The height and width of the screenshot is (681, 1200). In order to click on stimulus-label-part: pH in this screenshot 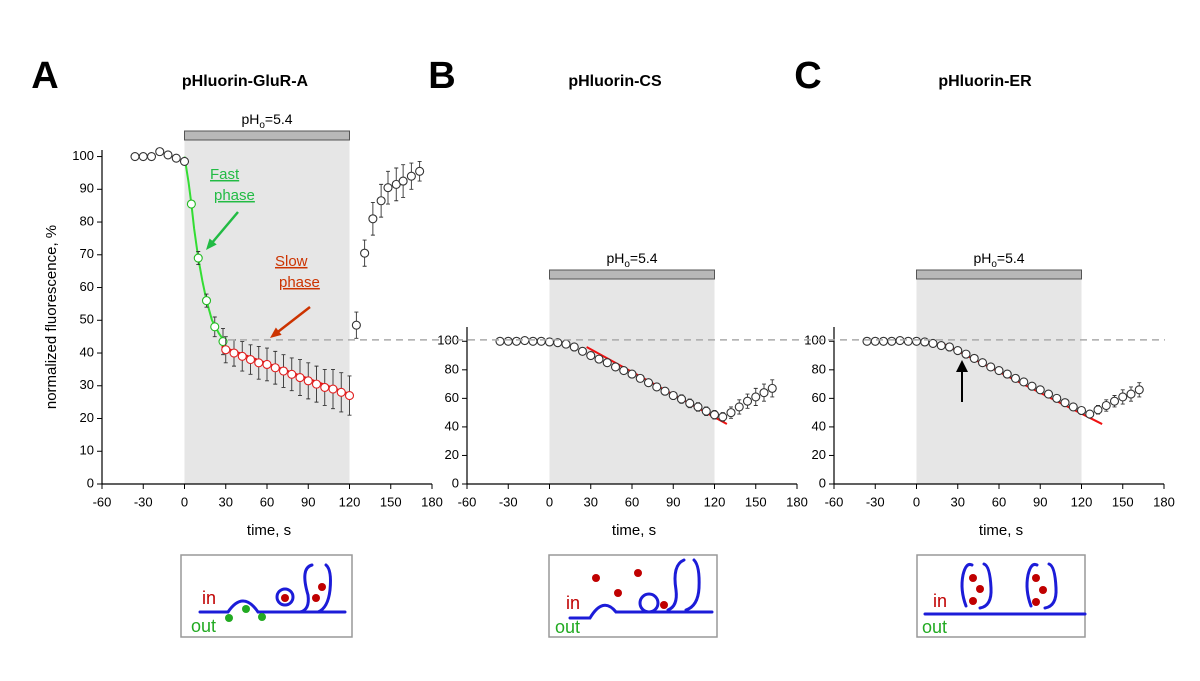, I will do `click(250, 119)`.